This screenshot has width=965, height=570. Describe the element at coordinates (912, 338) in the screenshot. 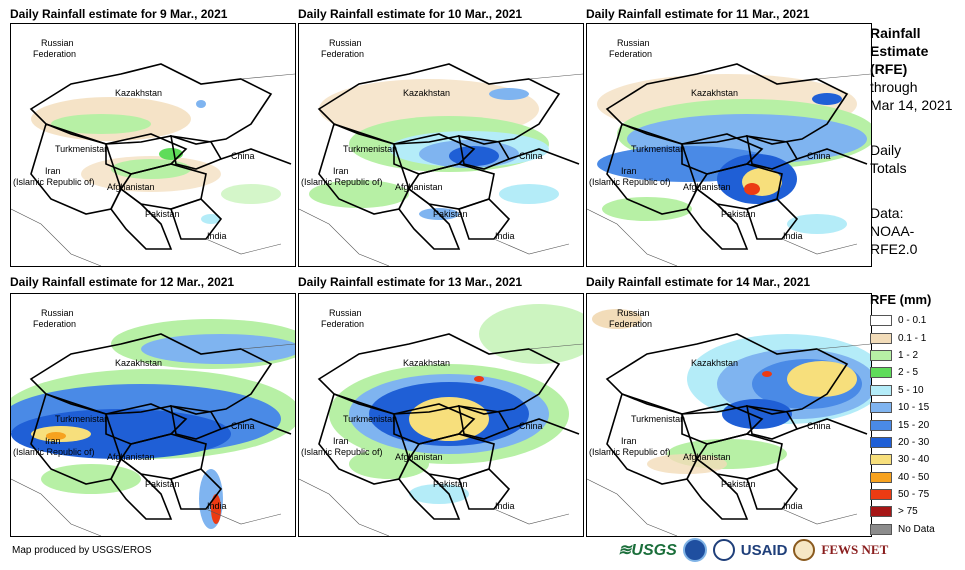

I see `legend-label: 0.1 - 1` at that location.